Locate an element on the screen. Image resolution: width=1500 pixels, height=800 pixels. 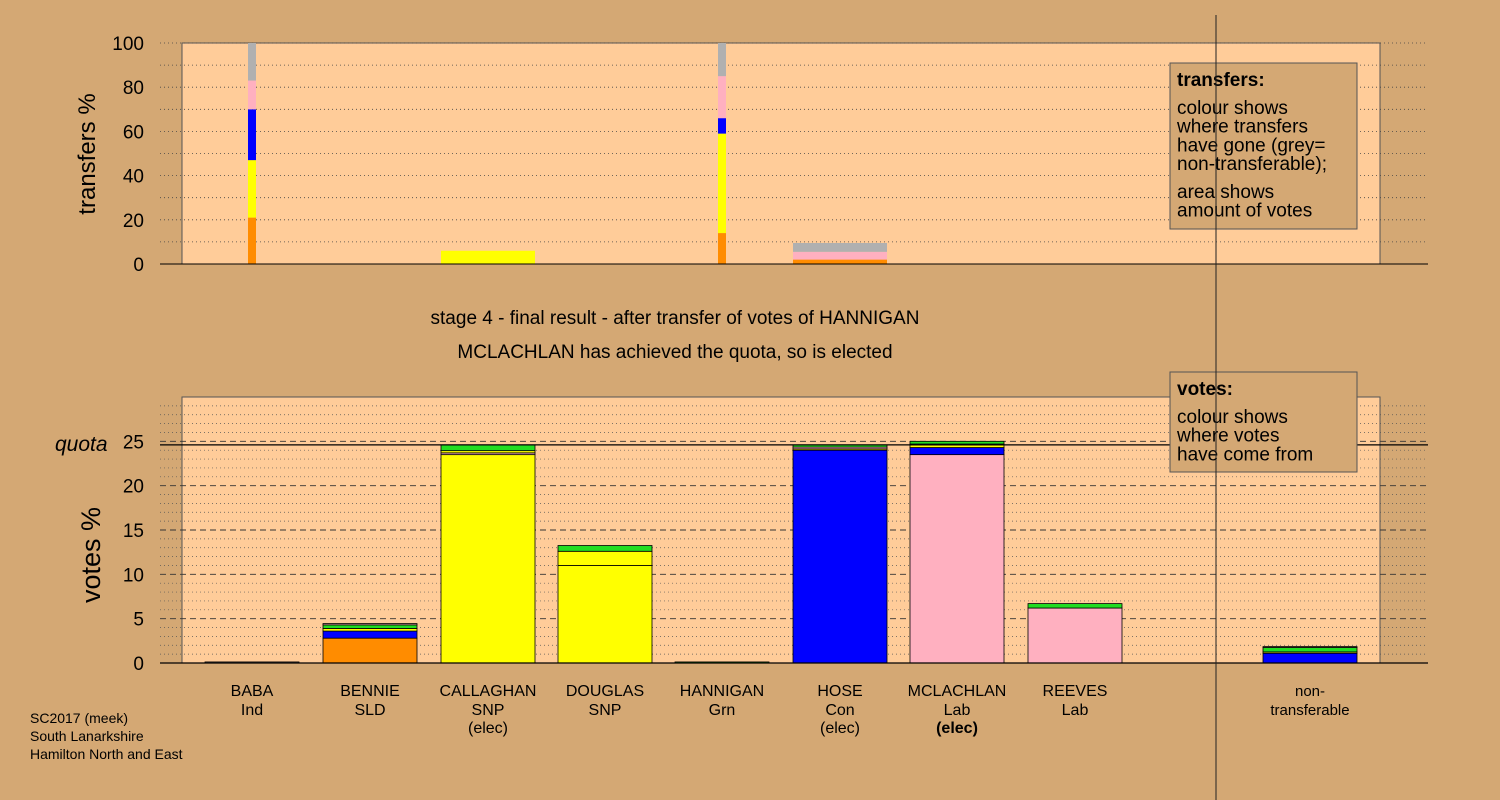
candidate-name: MCLACHLAN is located at coordinates (957, 691).